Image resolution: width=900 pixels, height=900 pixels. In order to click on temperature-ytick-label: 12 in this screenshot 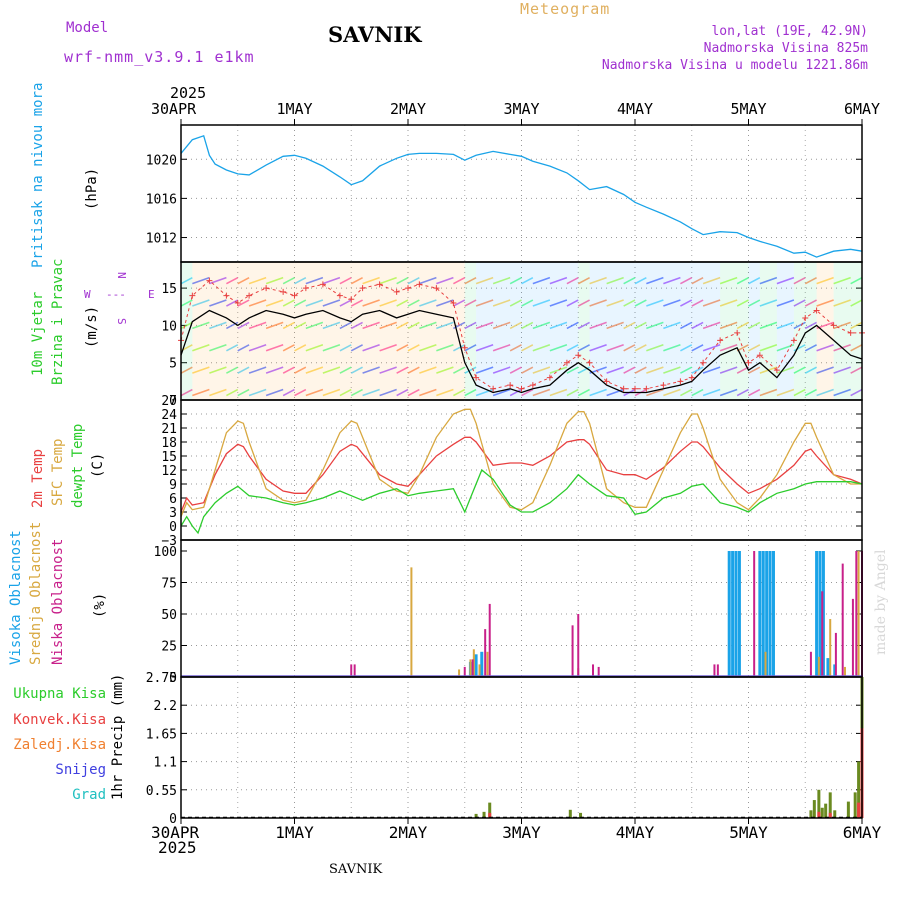, I will do `click(169, 471)`.